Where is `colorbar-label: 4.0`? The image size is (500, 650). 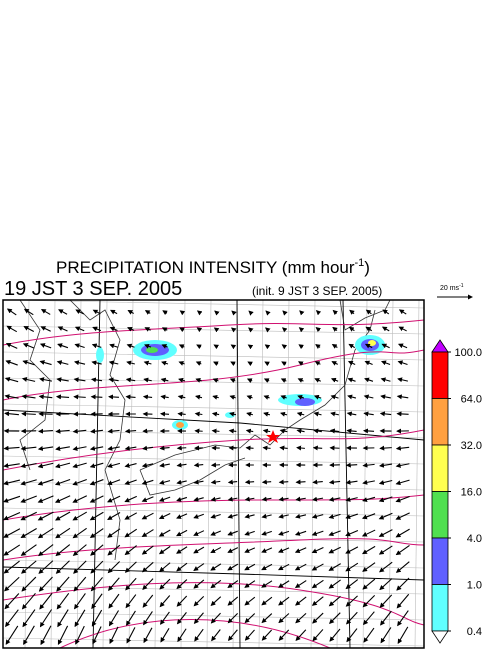 colorbar-label: 4.0 is located at coordinates (474, 539).